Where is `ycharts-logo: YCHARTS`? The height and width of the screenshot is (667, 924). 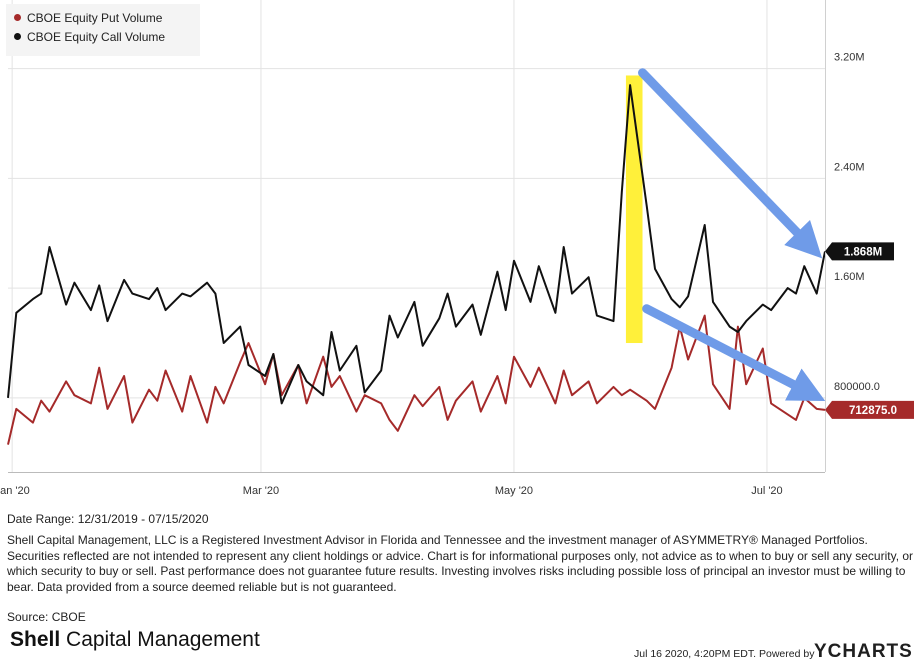
ycharts-logo: YCHARTS is located at coordinates (863, 651).